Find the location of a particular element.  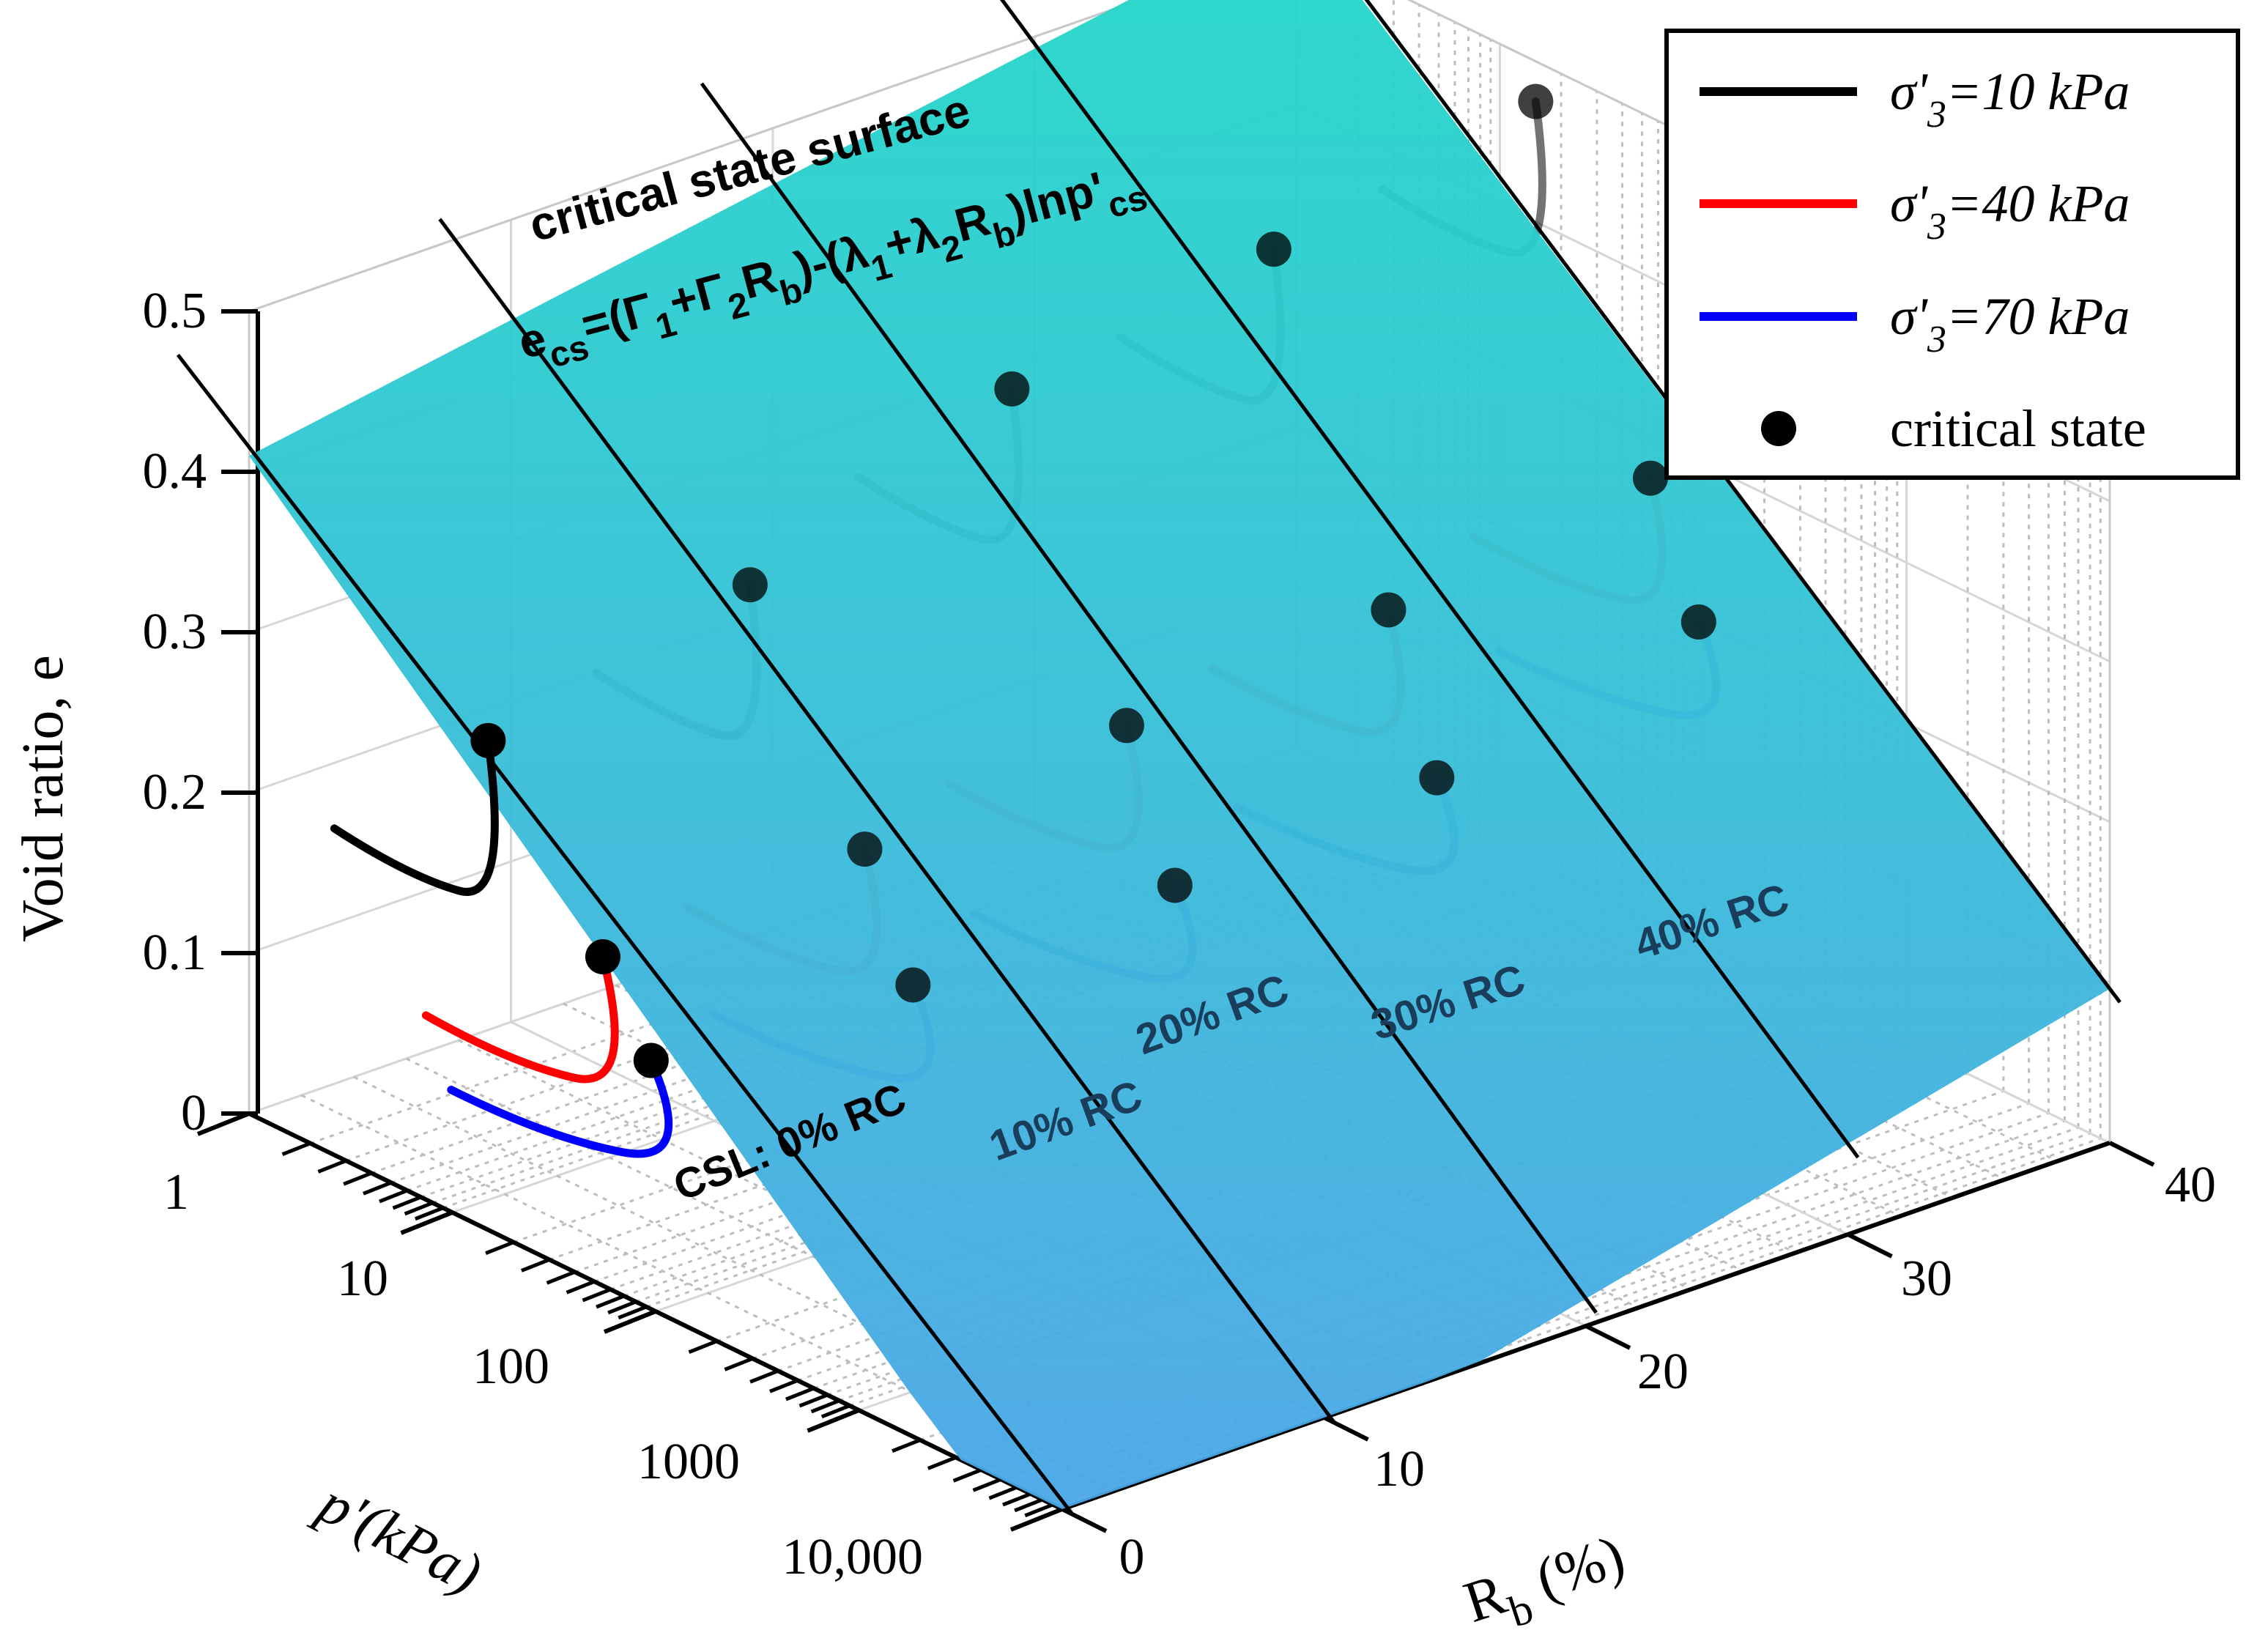

legend-label: σ'3=70 kPa is located at coordinates (2010, 323).